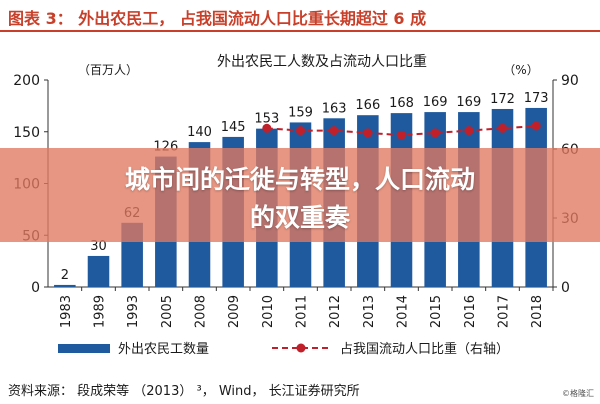  I want to click on bar-value-label: 153, so click(266, 119).